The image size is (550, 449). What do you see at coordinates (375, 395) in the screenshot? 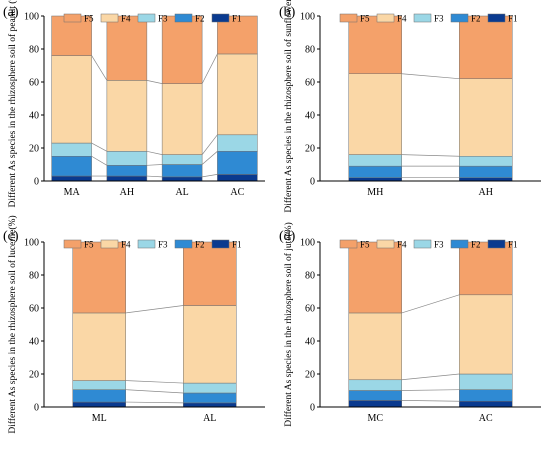
I see `bar-segment-f2-mc` at bounding box center [375, 395].